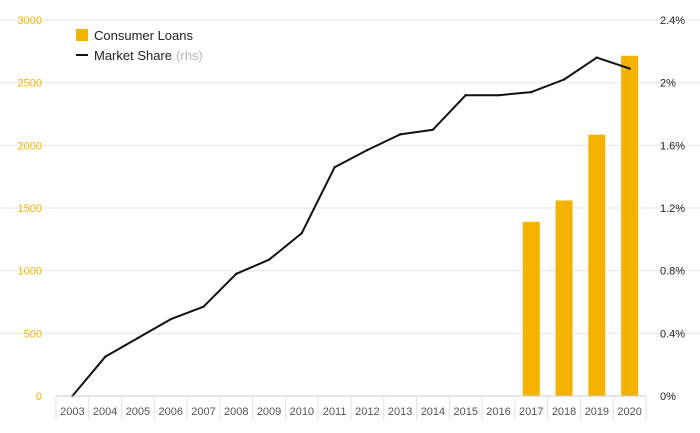  What do you see at coordinates (269, 259) in the screenshot?
I see `point-market-share-2009` at bounding box center [269, 259].